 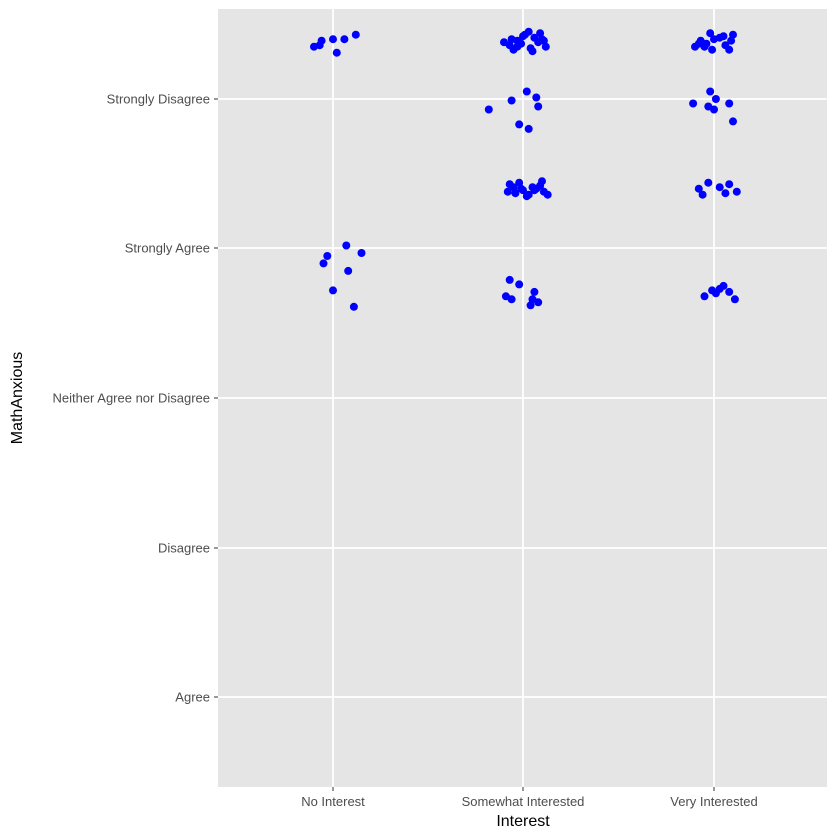 I want to click on y-tick-label: Agree, so click(x=192, y=697).